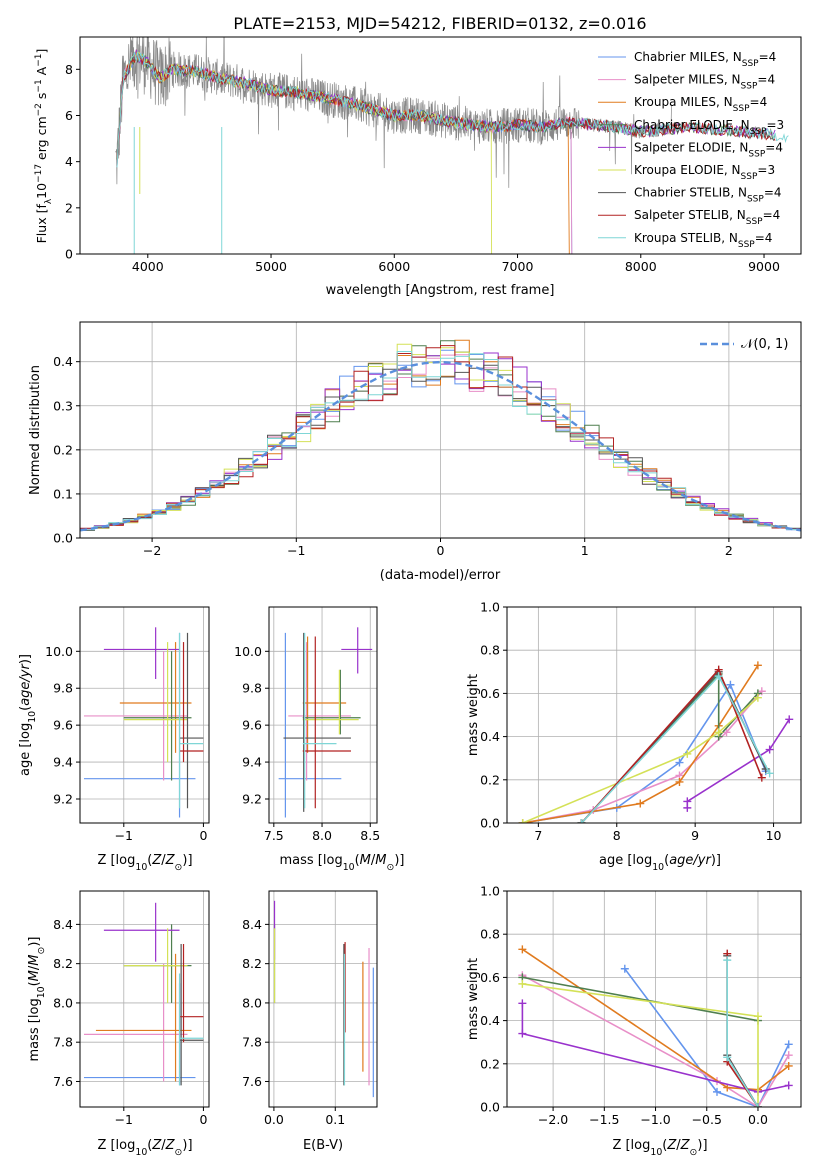 This screenshot has width=819, height=1170. What do you see at coordinates (758, 1119) in the screenshot?
I see `x-tick-label: 0.0` at bounding box center [758, 1119].